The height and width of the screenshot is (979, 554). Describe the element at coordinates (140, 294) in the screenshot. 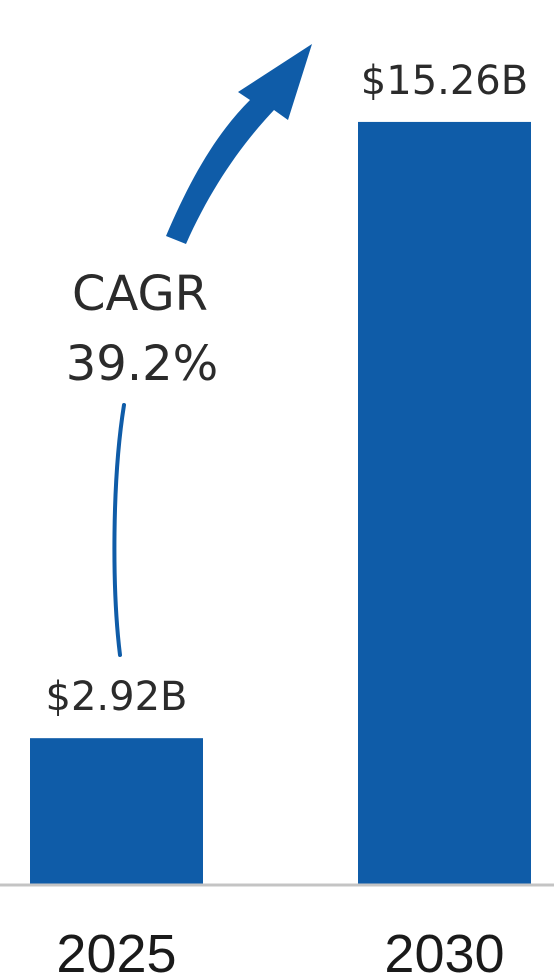

I see `cagr-label: CAGR` at that location.